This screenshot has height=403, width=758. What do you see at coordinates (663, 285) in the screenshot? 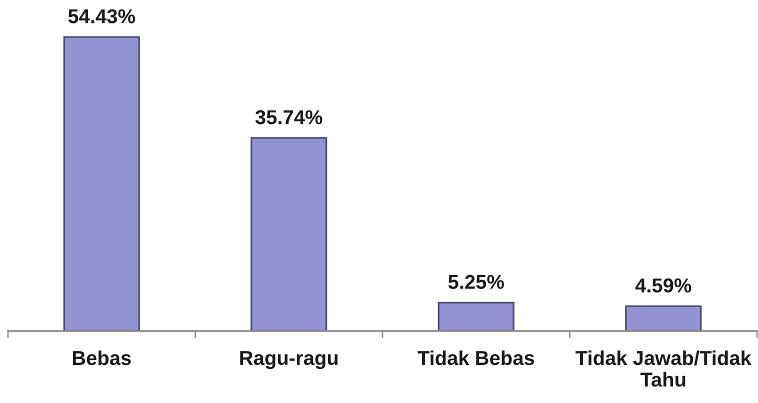
I see `data-label: 4.59%` at bounding box center [663, 285].